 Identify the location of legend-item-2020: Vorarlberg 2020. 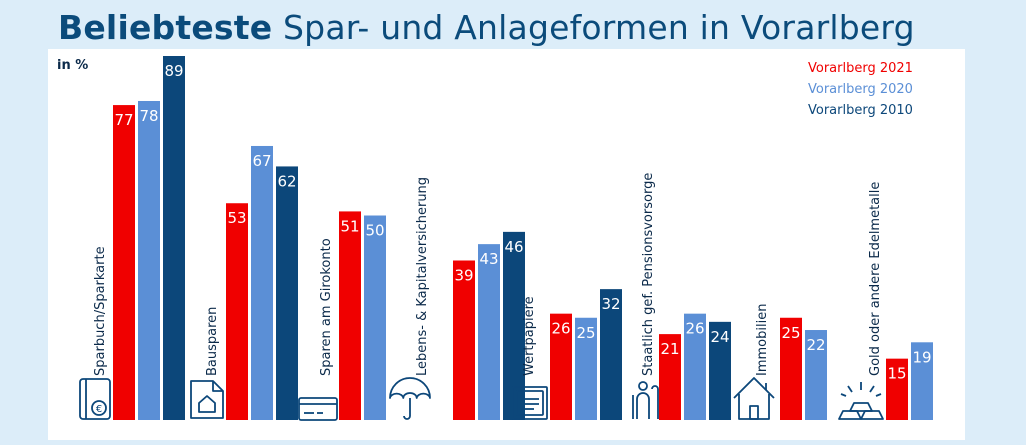
(860, 89).